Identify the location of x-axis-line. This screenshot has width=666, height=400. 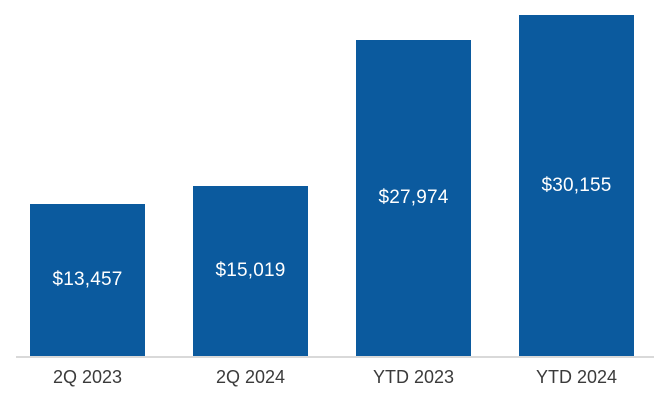
(335, 357).